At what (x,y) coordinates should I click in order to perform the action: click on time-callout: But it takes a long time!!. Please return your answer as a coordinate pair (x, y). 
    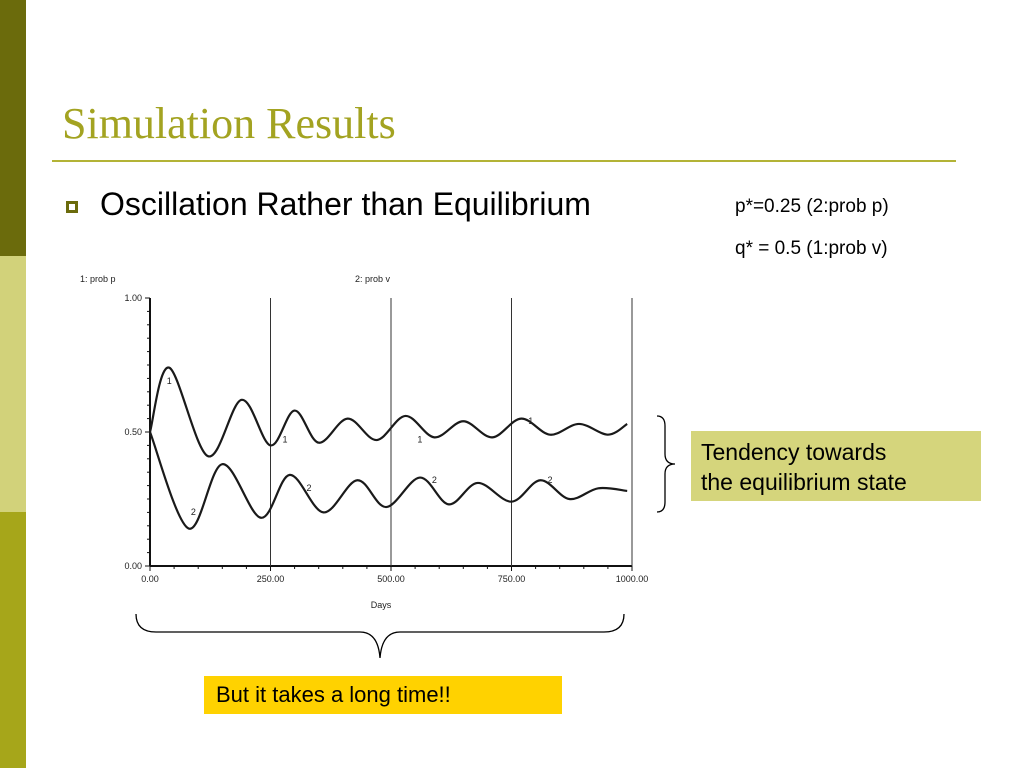
    Looking at the image, I should click on (383, 695).